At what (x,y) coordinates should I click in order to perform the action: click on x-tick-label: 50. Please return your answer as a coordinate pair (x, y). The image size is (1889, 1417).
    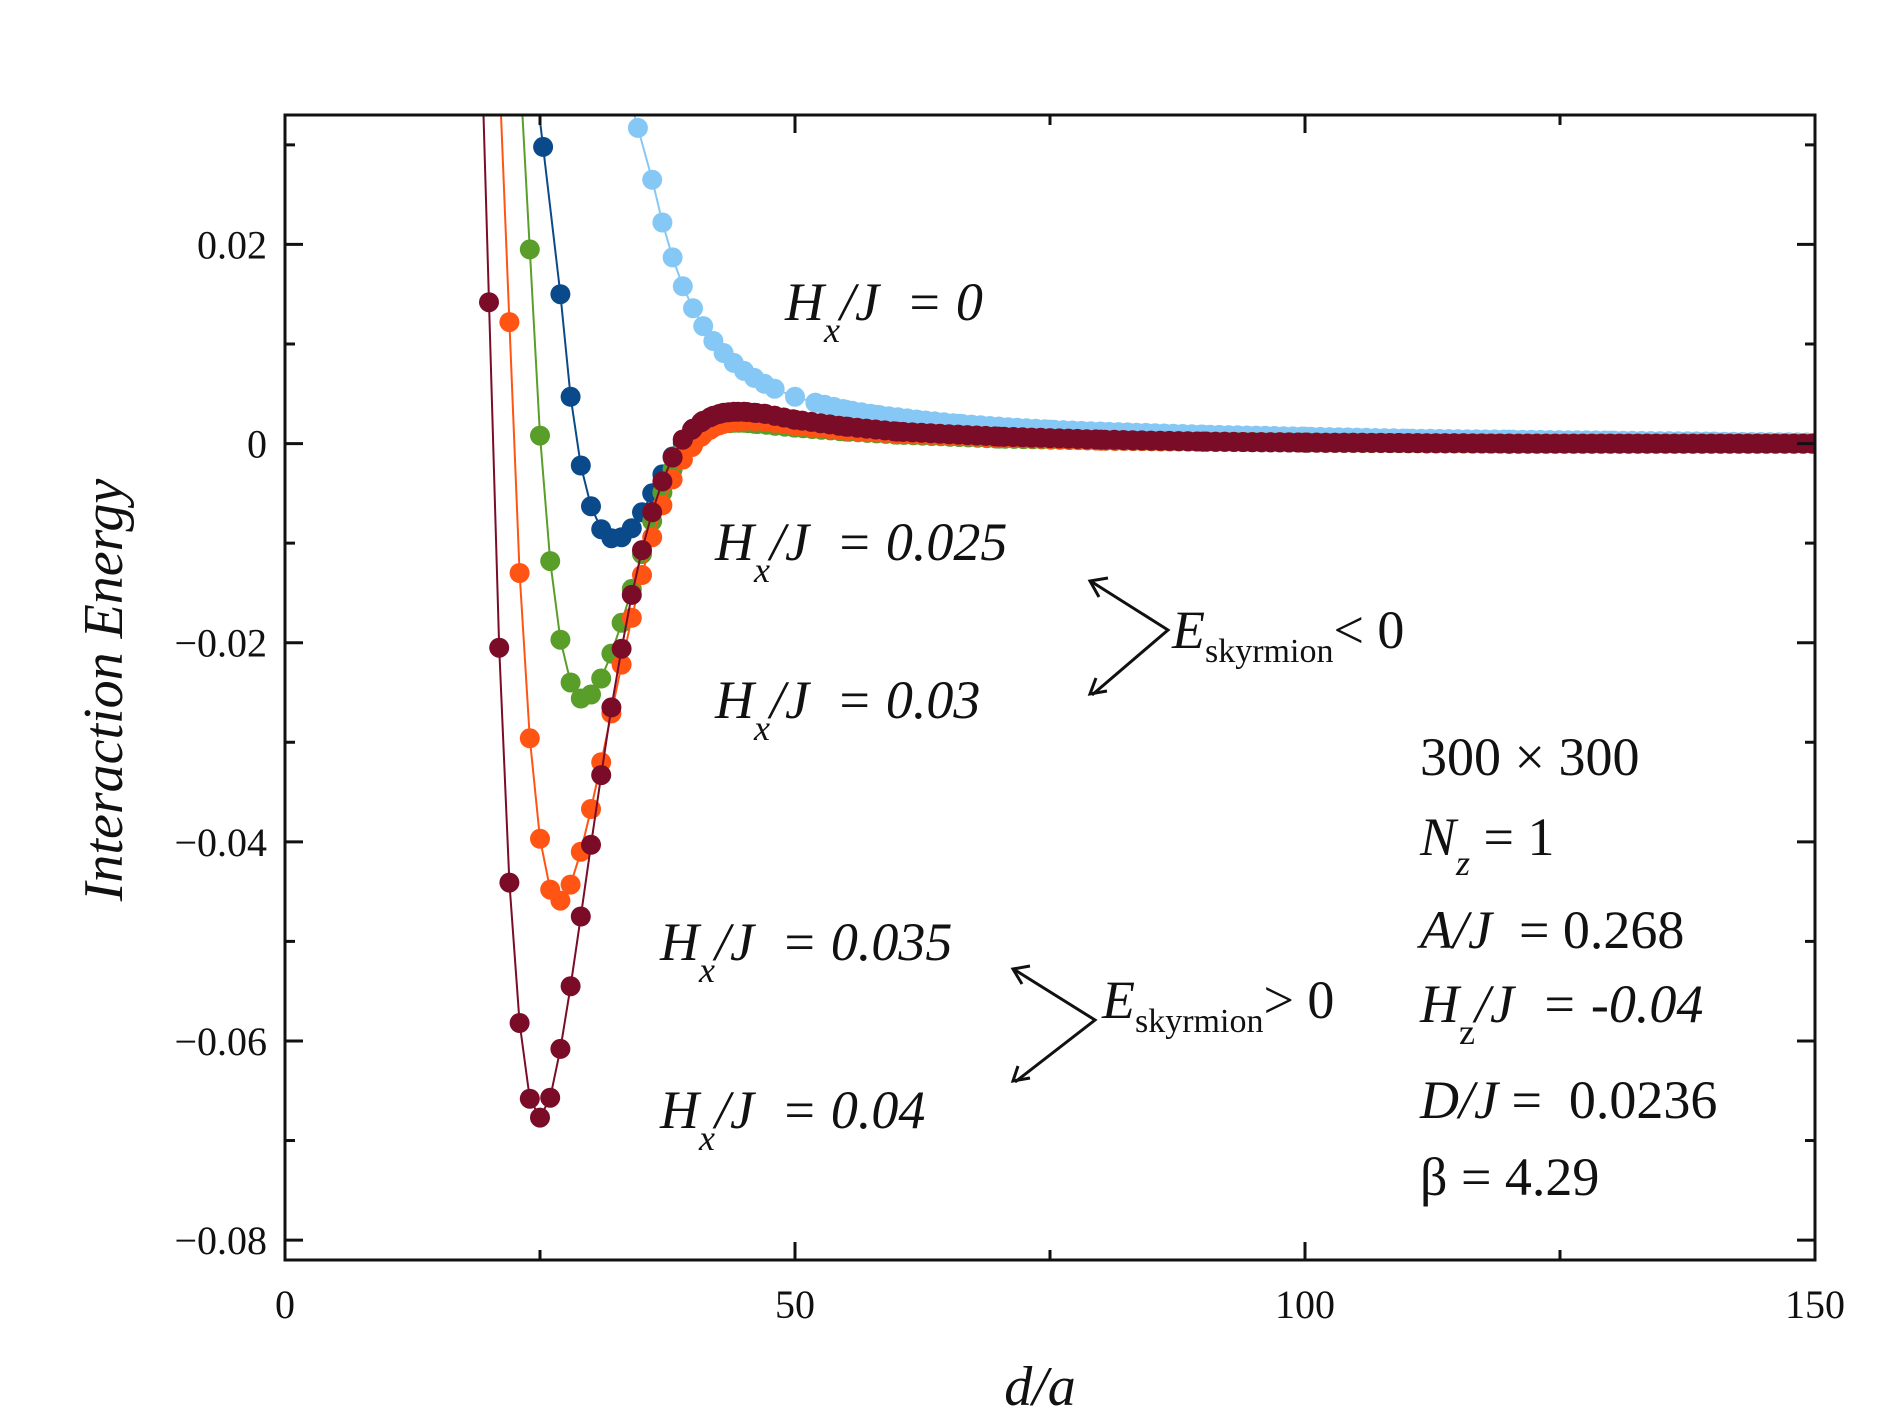
    Looking at the image, I should click on (795, 1304).